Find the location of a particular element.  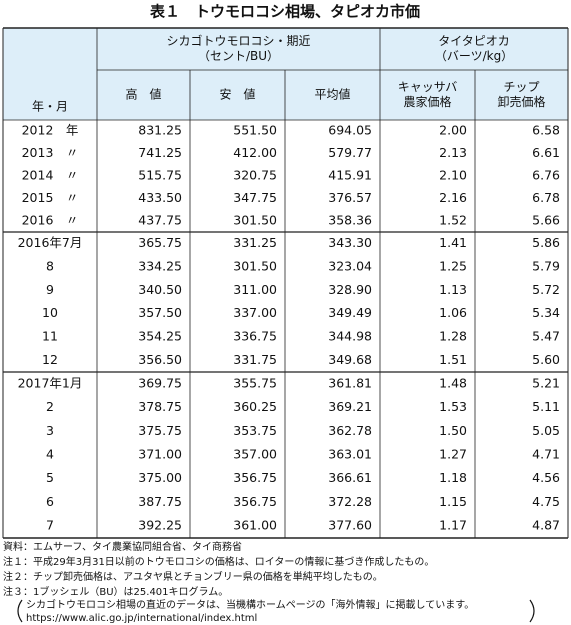

row-label: 2015 〃 is located at coordinates (50, 197).